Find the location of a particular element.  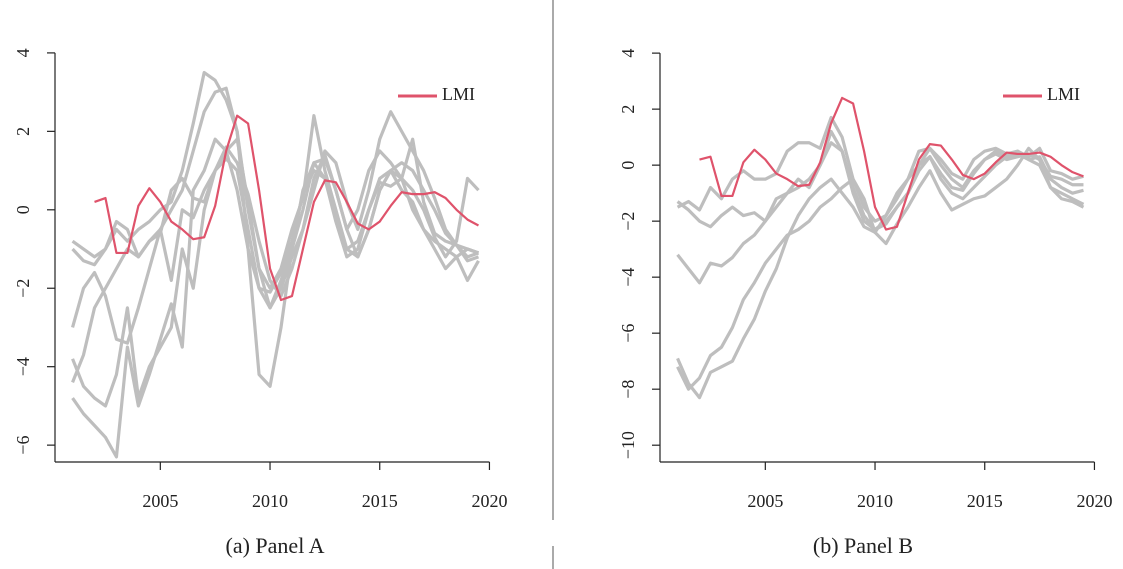

caption: (a) Panel A is located at coordinates (275, 545).